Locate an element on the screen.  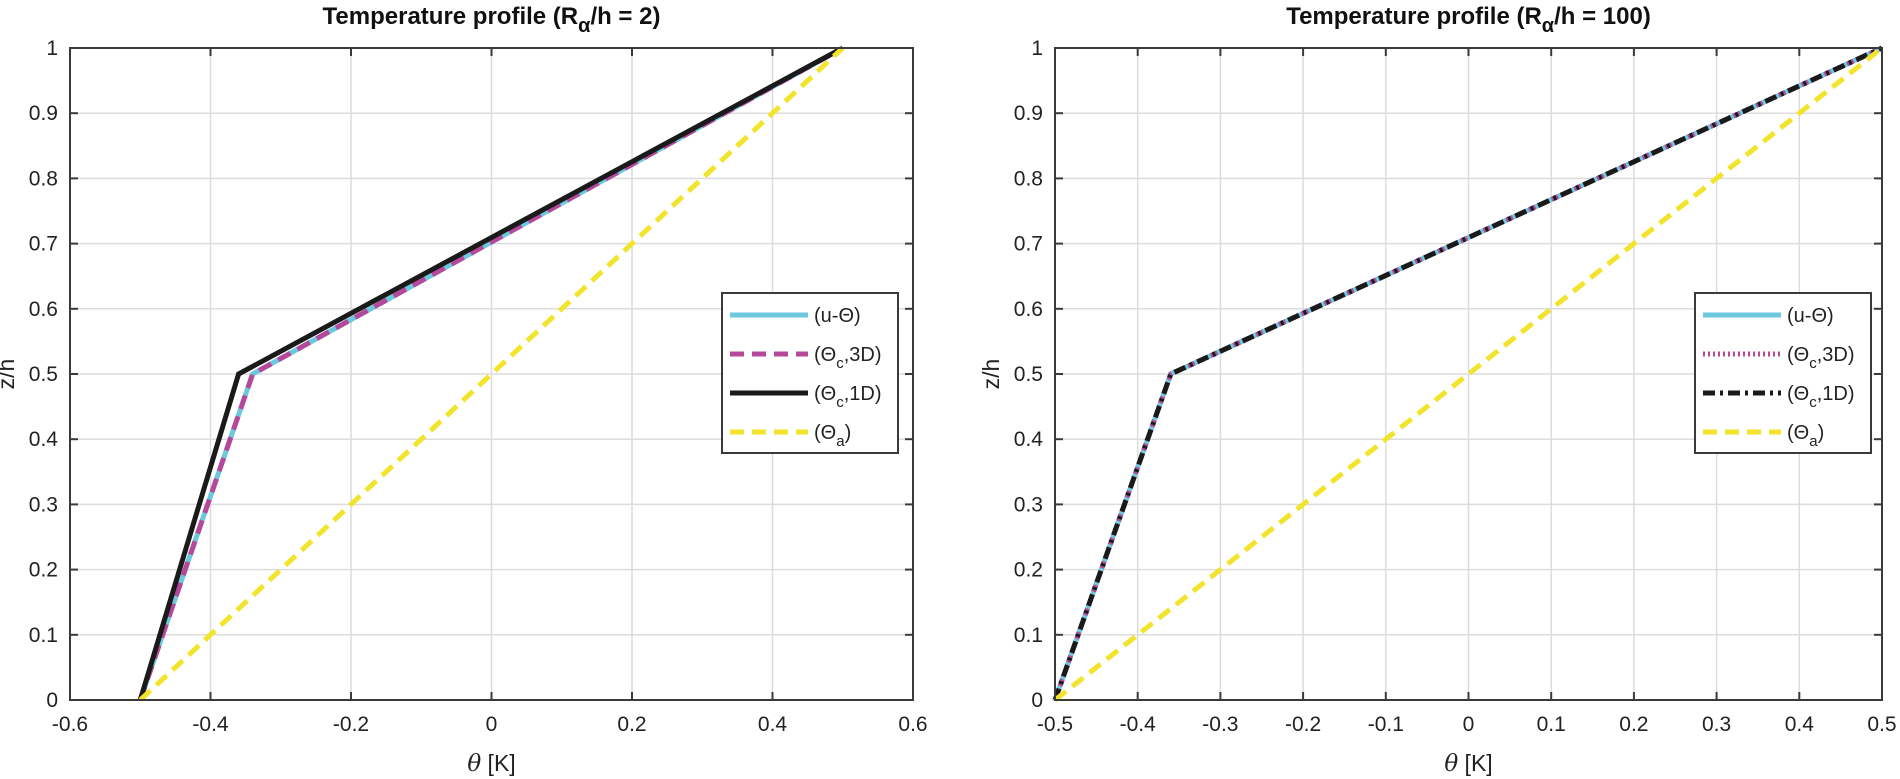
x-tick-label: -0.6 is located at coordinates (70, 724).